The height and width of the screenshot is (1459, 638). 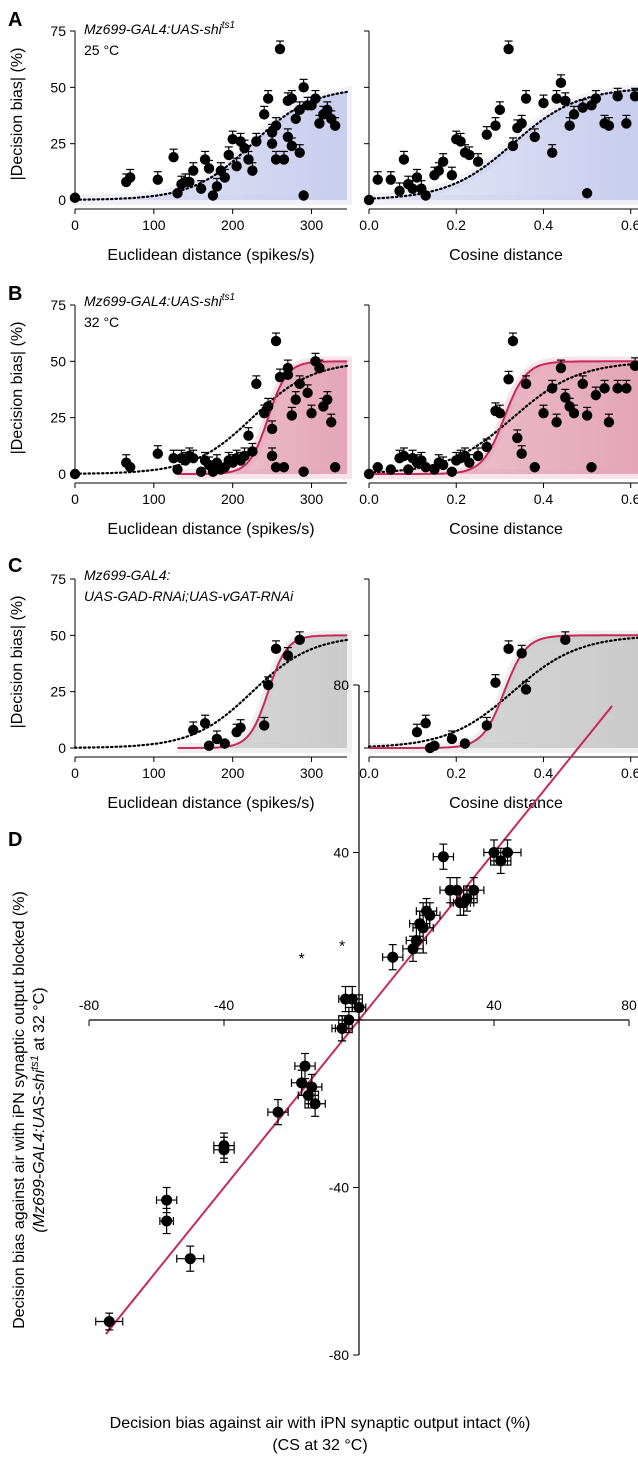 I want to click on solid-fit-curve, so click(x=503, y=417).